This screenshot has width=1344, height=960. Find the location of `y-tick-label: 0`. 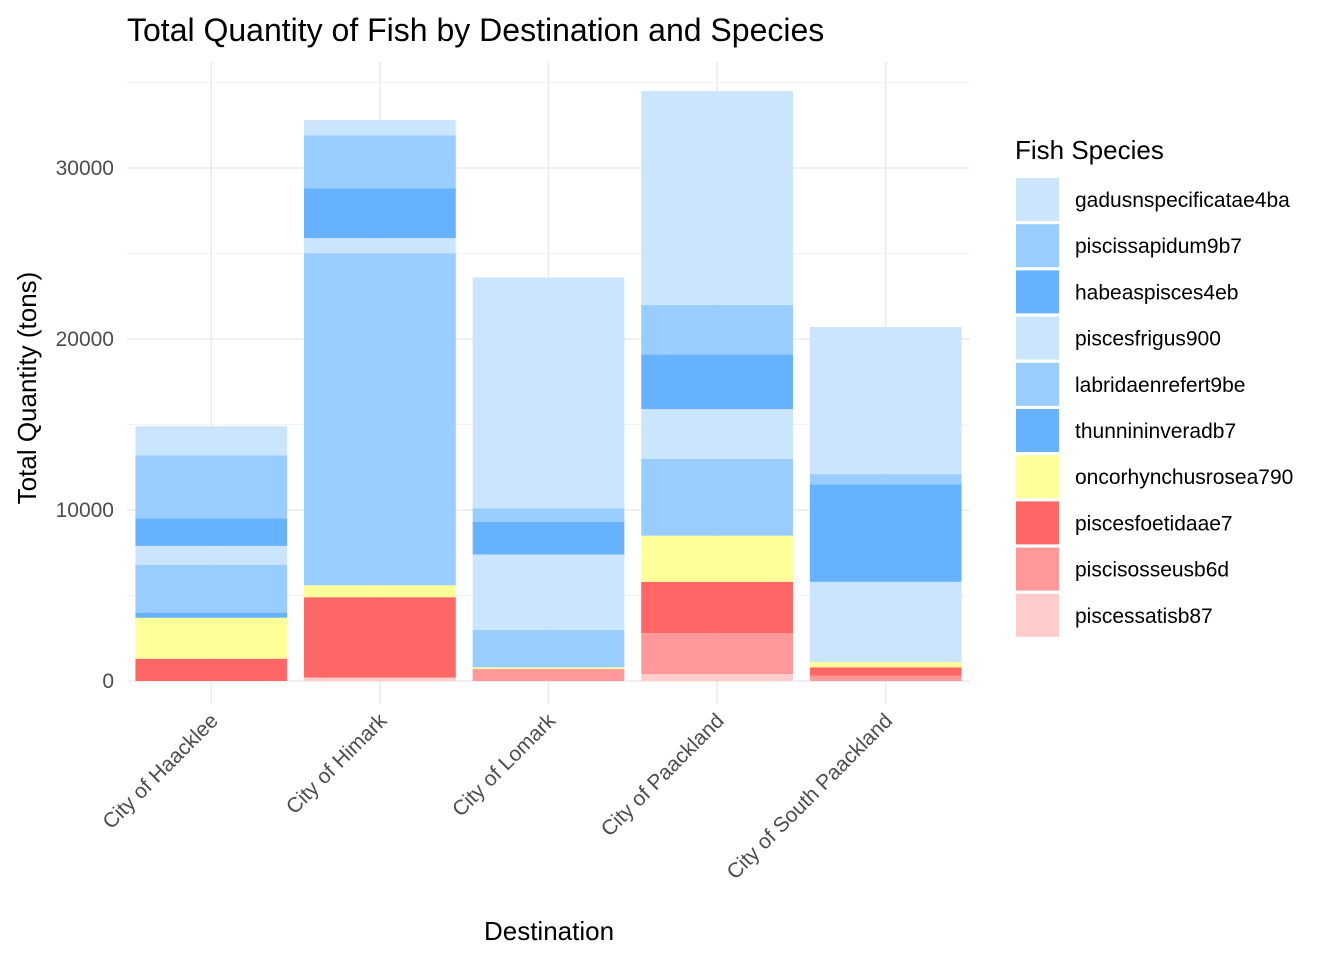

y-tick-label: 0 is located at coordinates (108, 681).